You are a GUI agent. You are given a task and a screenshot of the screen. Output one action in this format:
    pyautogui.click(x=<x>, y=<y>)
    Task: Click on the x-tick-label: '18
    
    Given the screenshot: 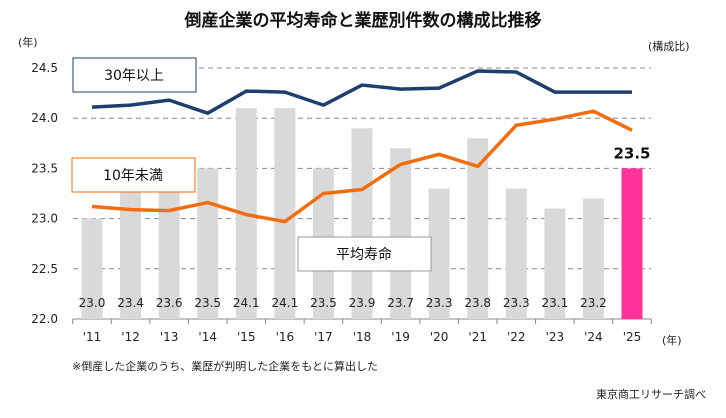 What is the action you would take?
    pyautogui.click(x=362, y=337)
    